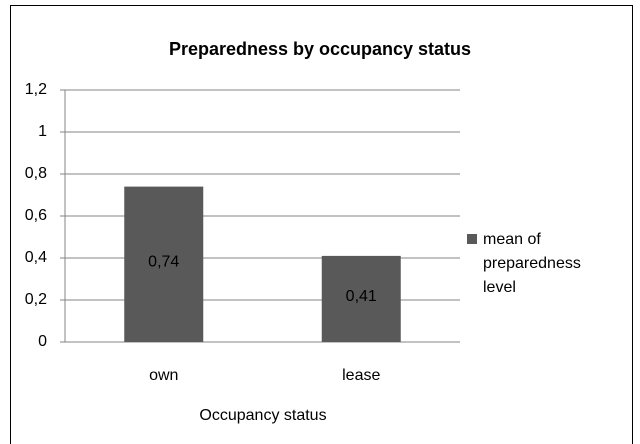 This screenshot has width=640, height=444. I want to click on legend-swatch, so click(472, 239).